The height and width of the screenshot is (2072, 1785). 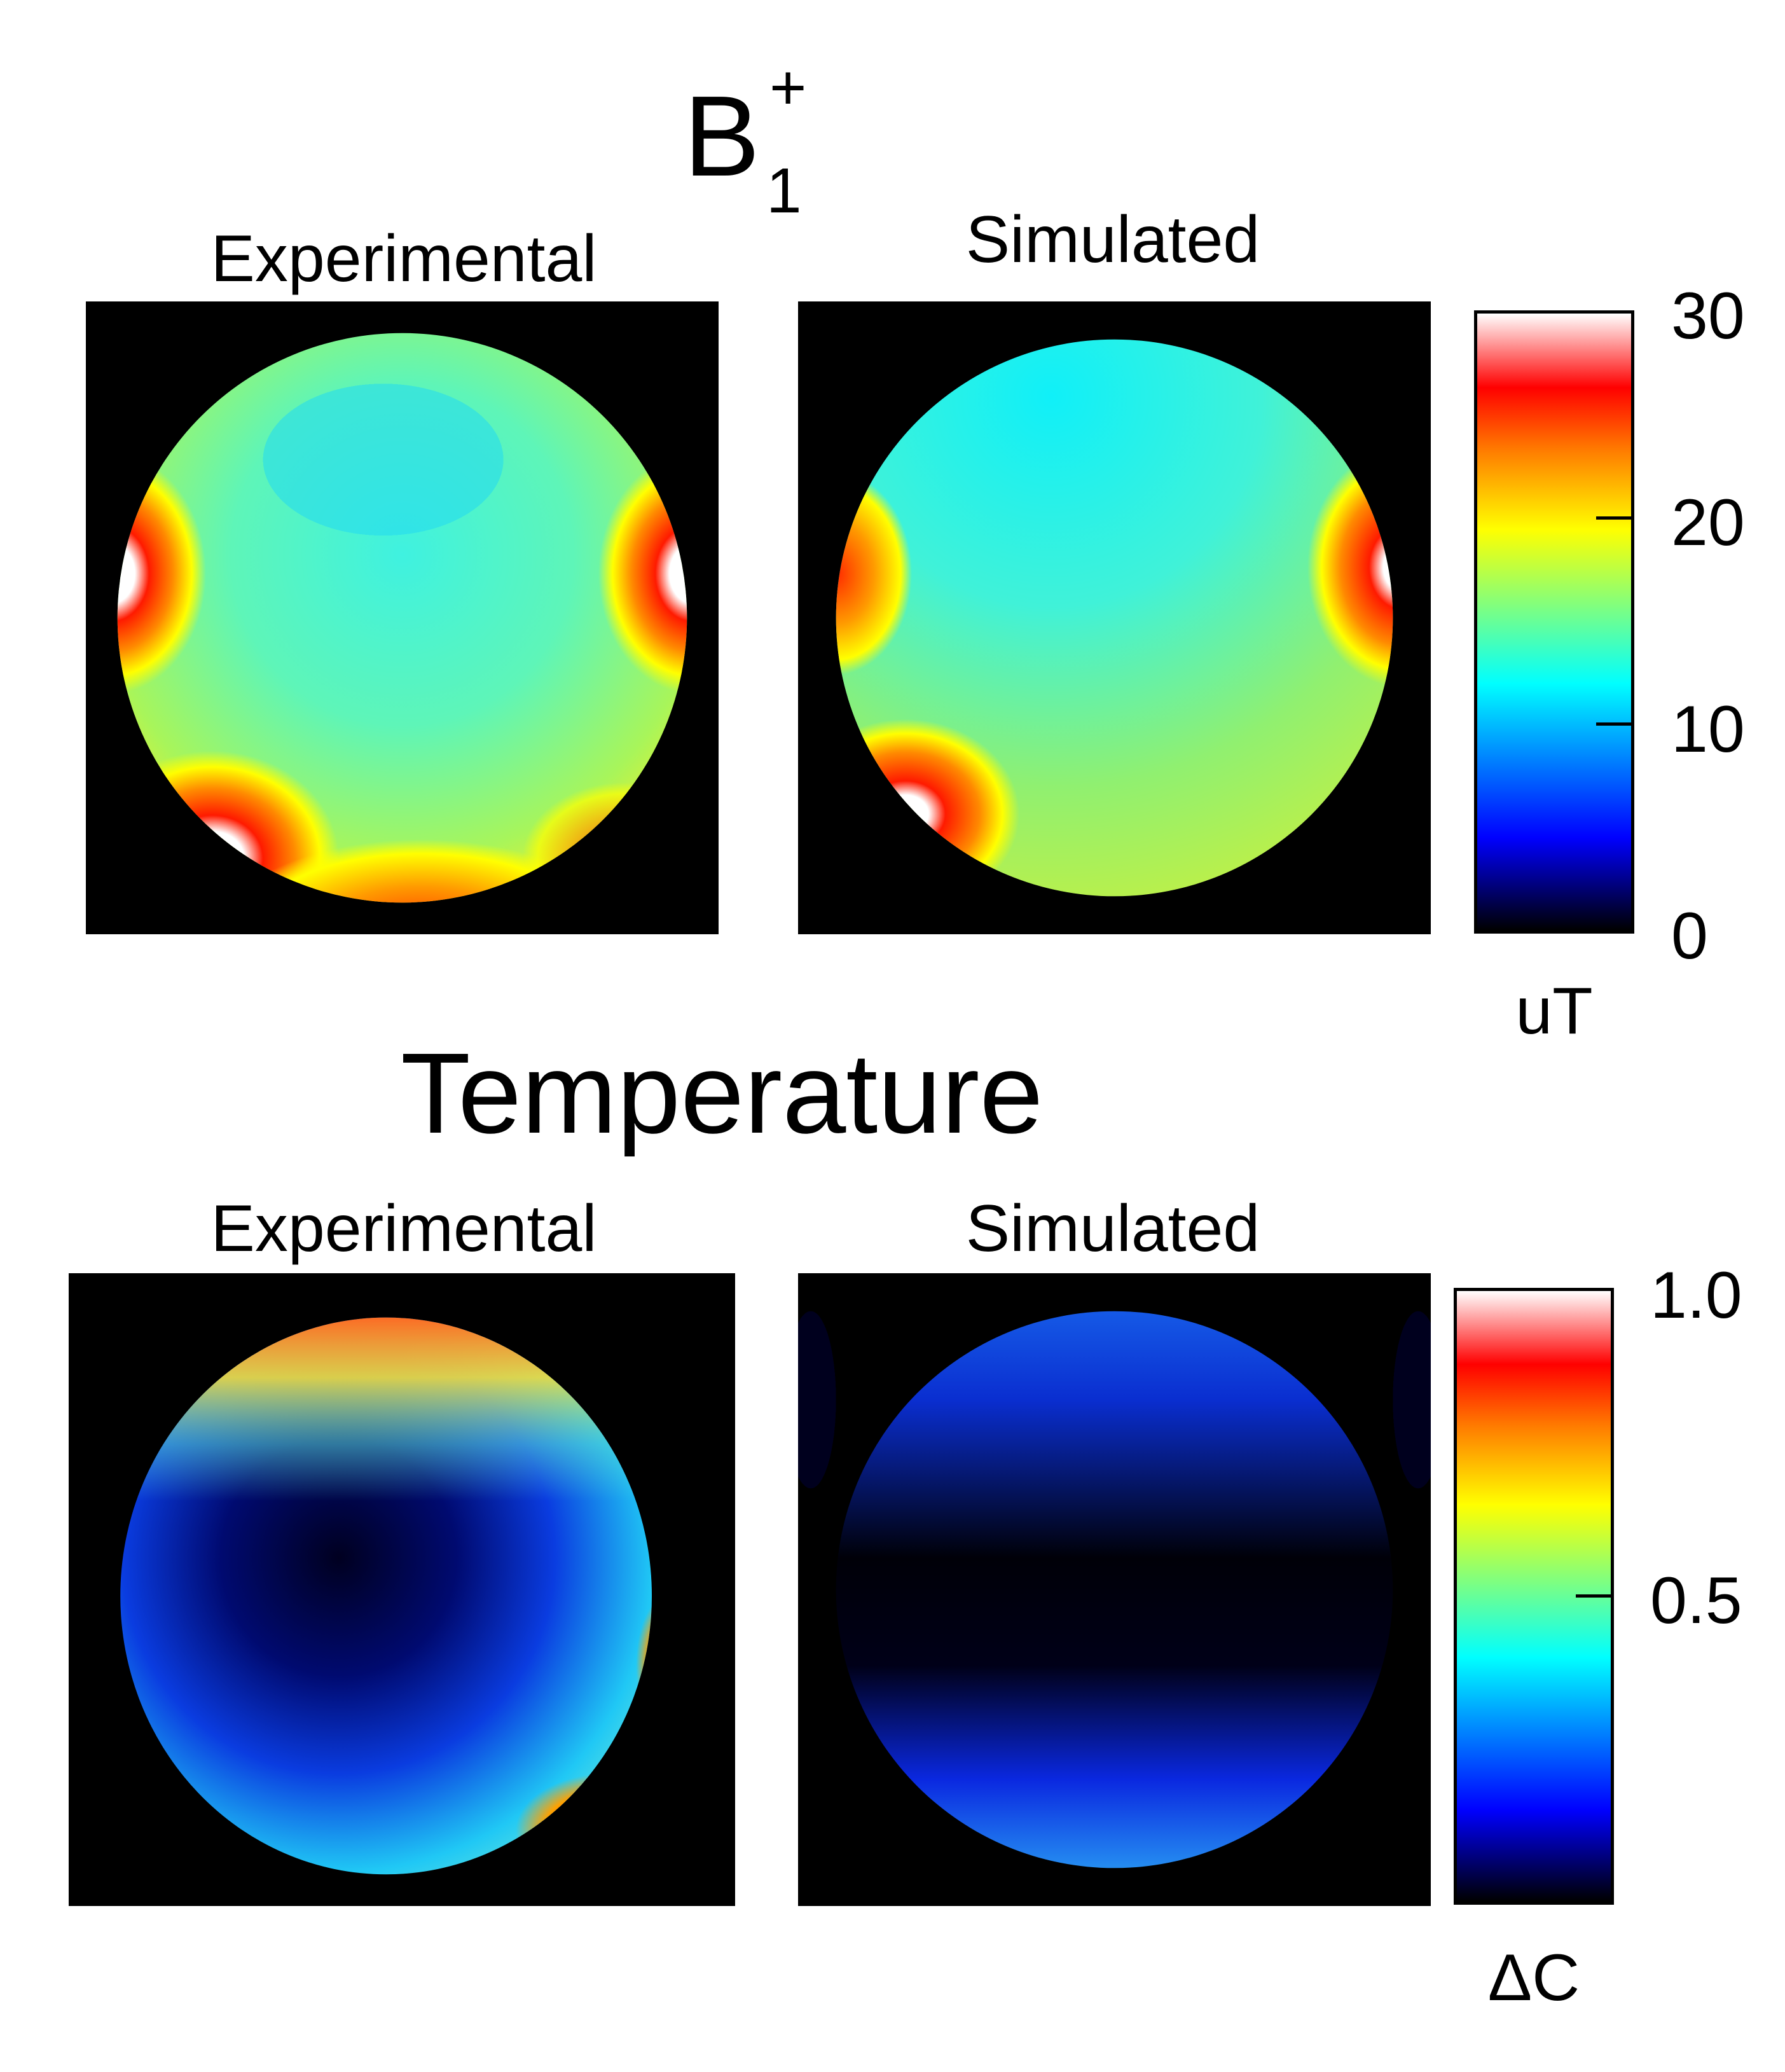 I want to click on temp-colorbar-unit: ΔC, so click(x=1533, y=1978).